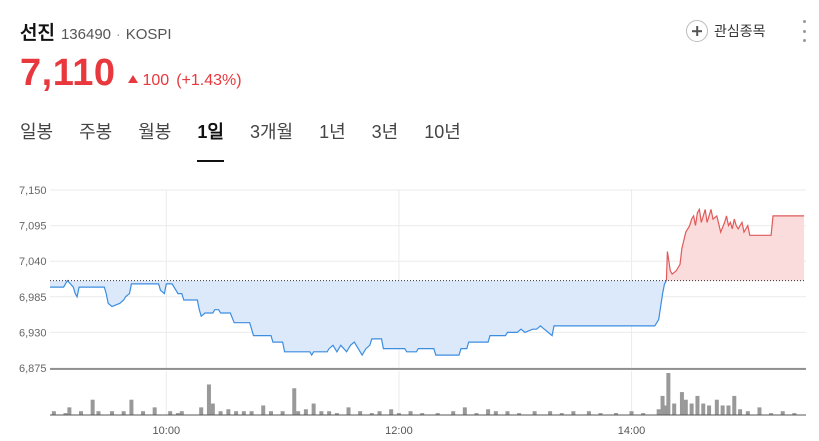 The height and width of the screenshot is (441, 819). Describe the element at coordinates (37, 132) in the screenshot. I see `tab-daily: 일봉` at that location.